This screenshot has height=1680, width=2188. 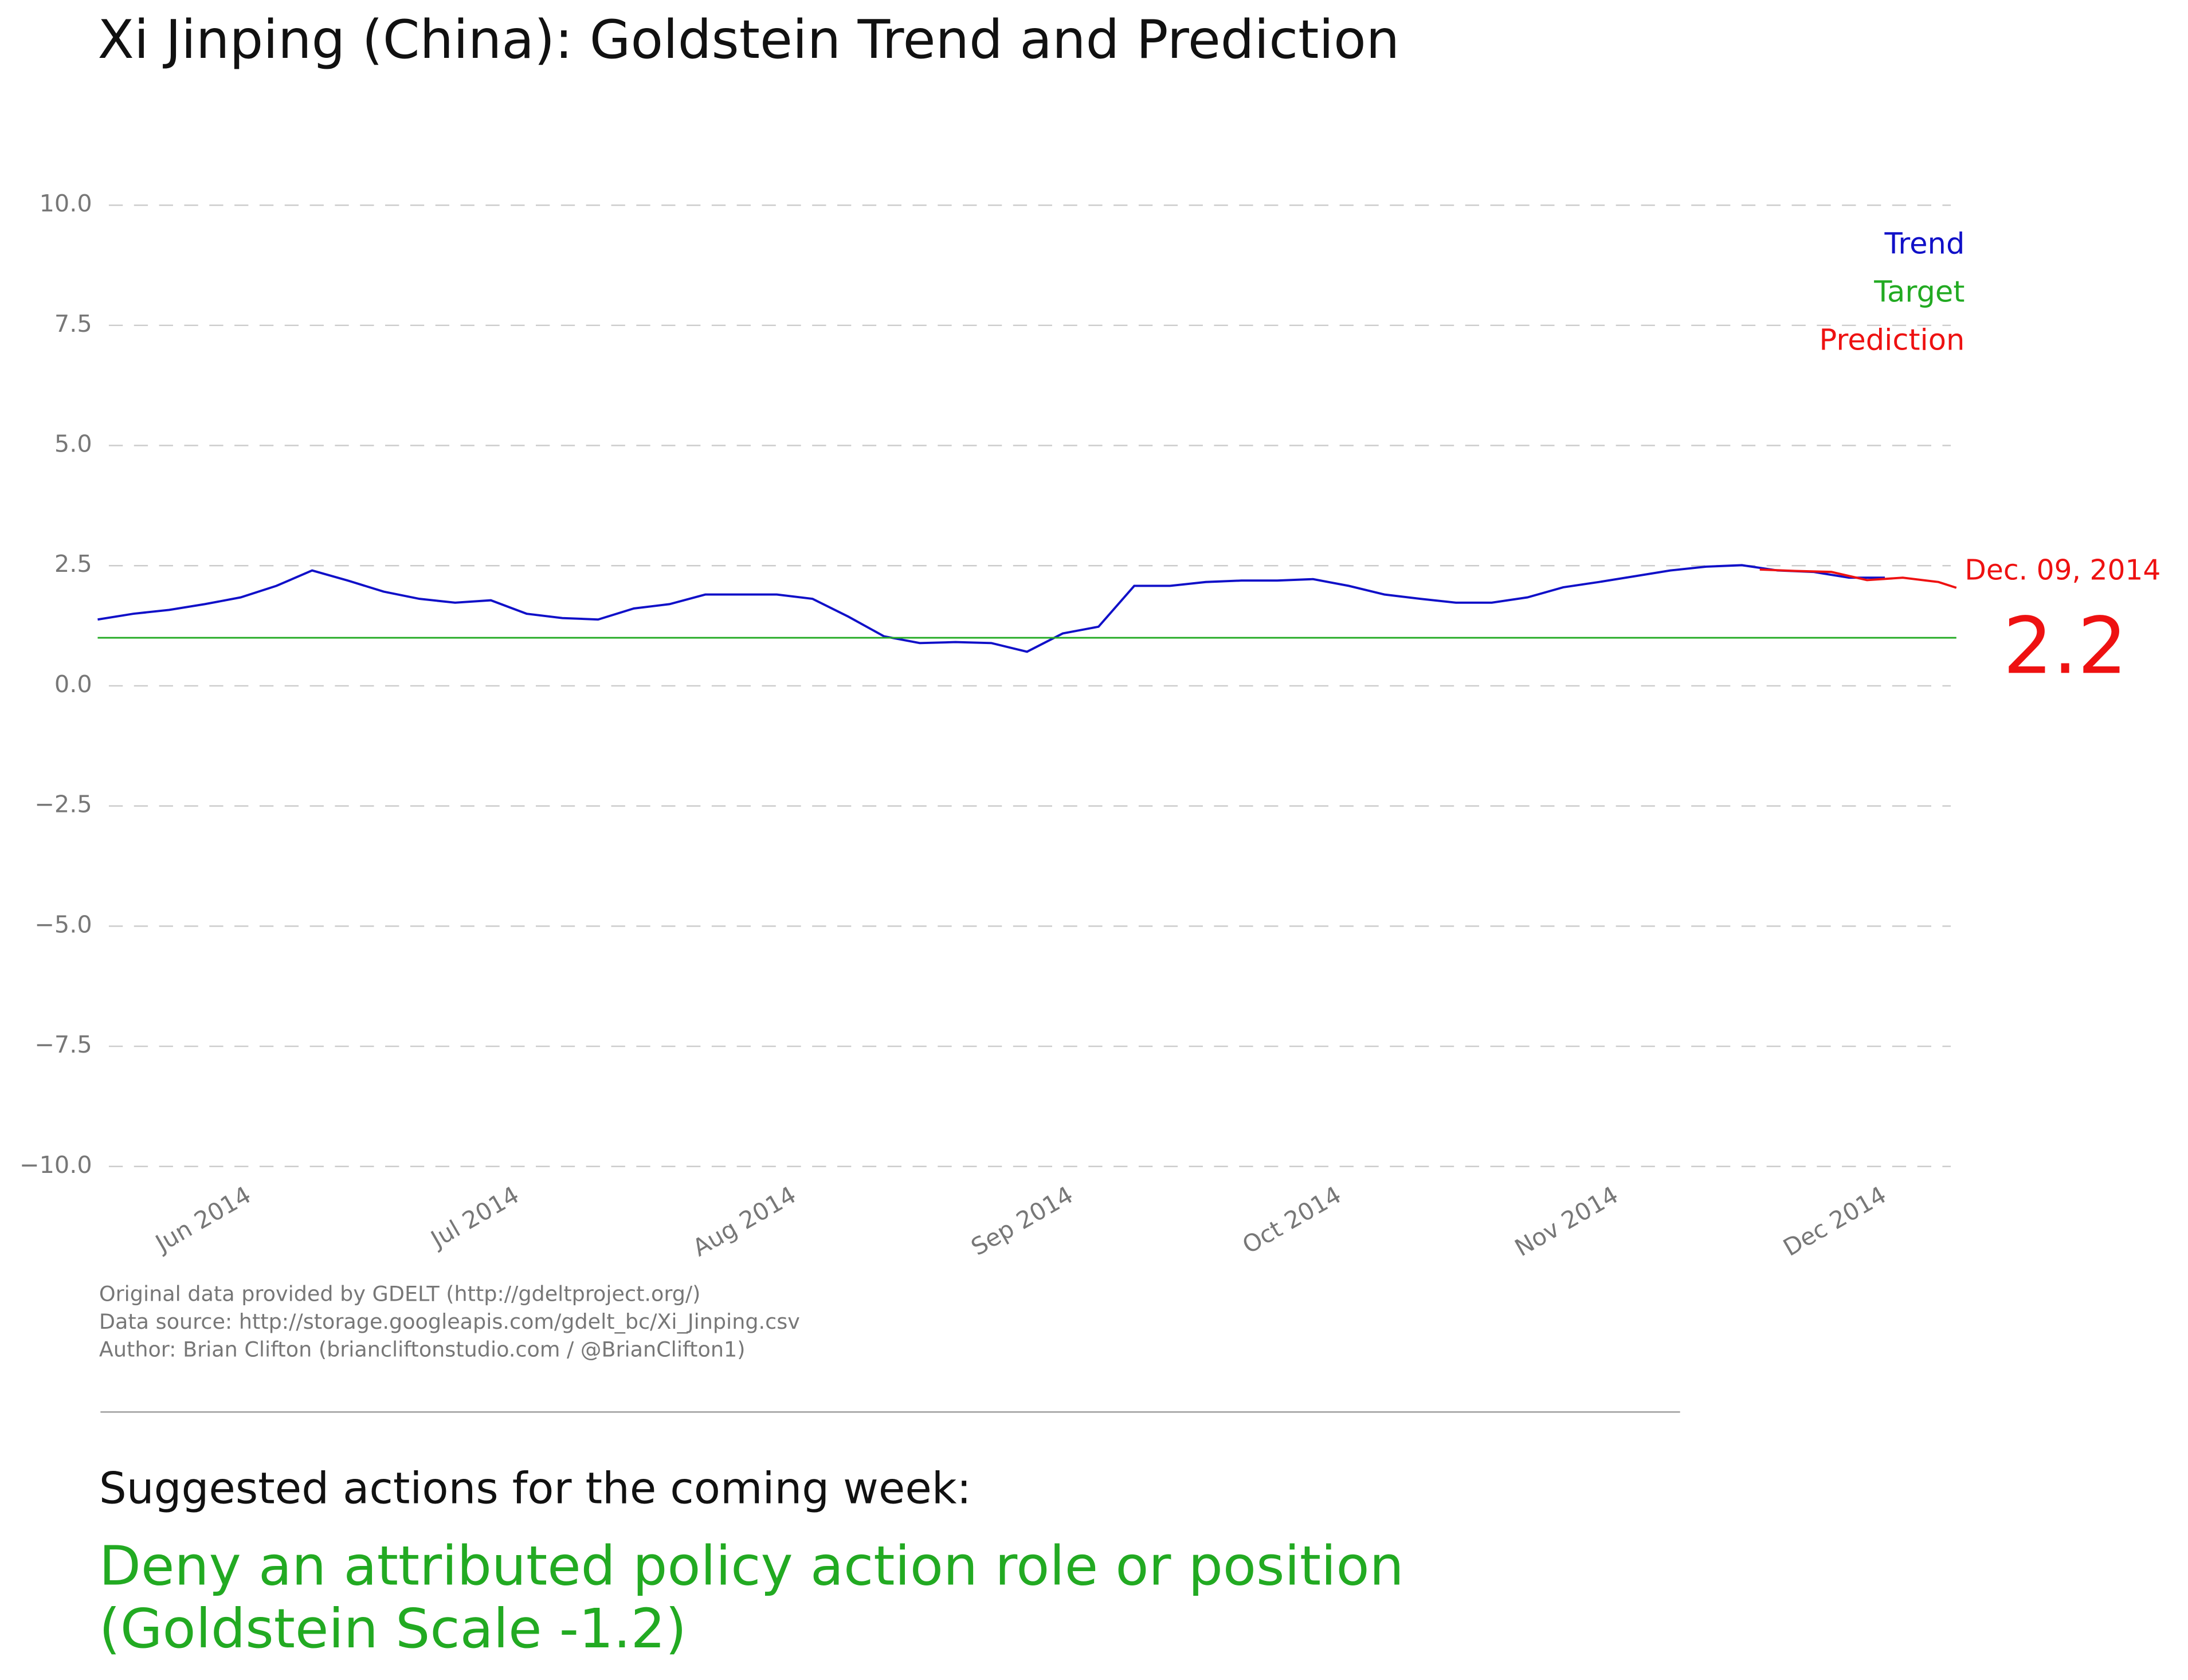 What do you see at coordinates (63, 1044) in the screenshot?
I see `y-tick-label: −7.5` at bounding box center [63, 1044].